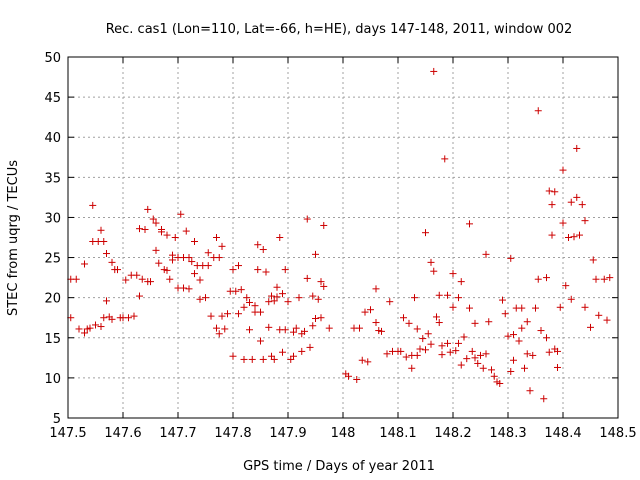 This screenshot has width=640, height=480. What do you see at coordinates (52, 339) in the screenshot?
I see `y-tick-label: 15` at bounding box center [52, 339].